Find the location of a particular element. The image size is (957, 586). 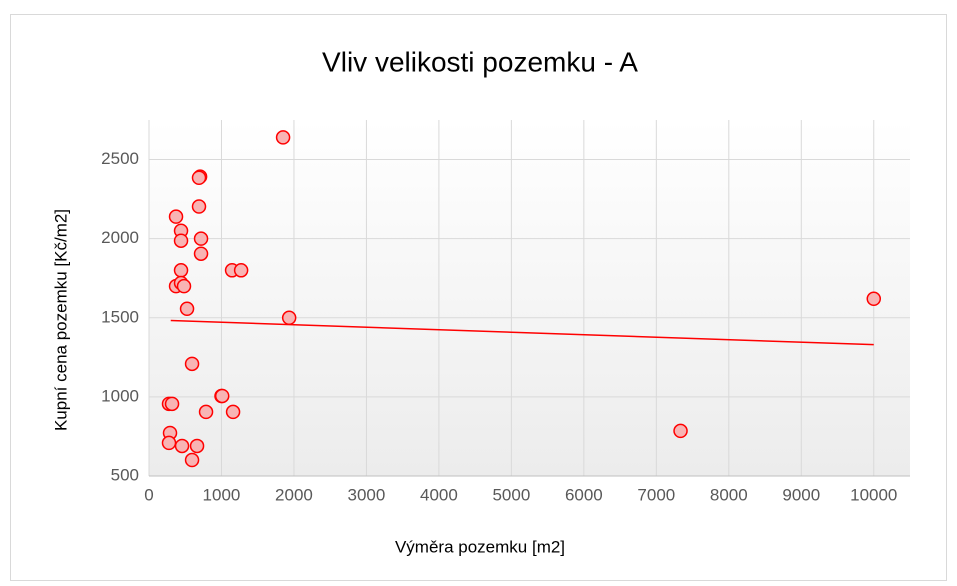

x-tick-label: 8000 is located at coordinates (729, 494).